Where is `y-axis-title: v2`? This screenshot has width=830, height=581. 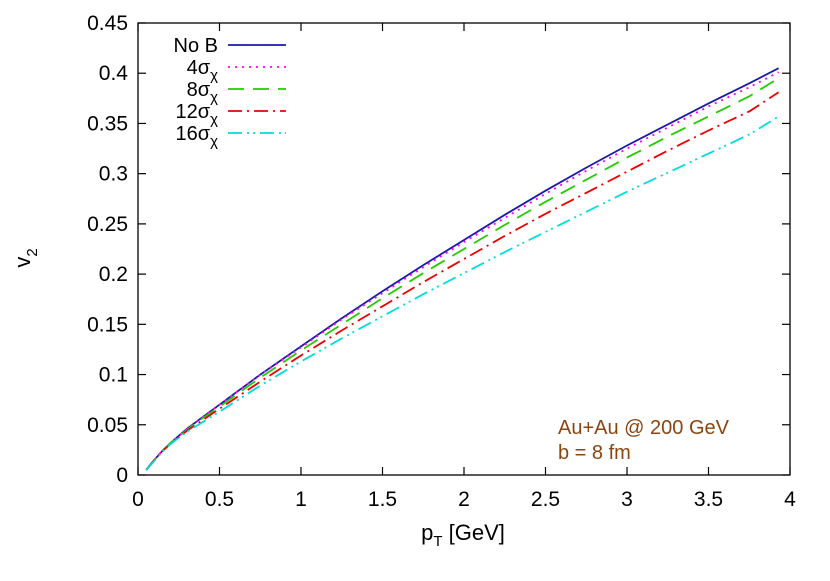 y-axis-title: v2 is located at coordinates (25, 257).